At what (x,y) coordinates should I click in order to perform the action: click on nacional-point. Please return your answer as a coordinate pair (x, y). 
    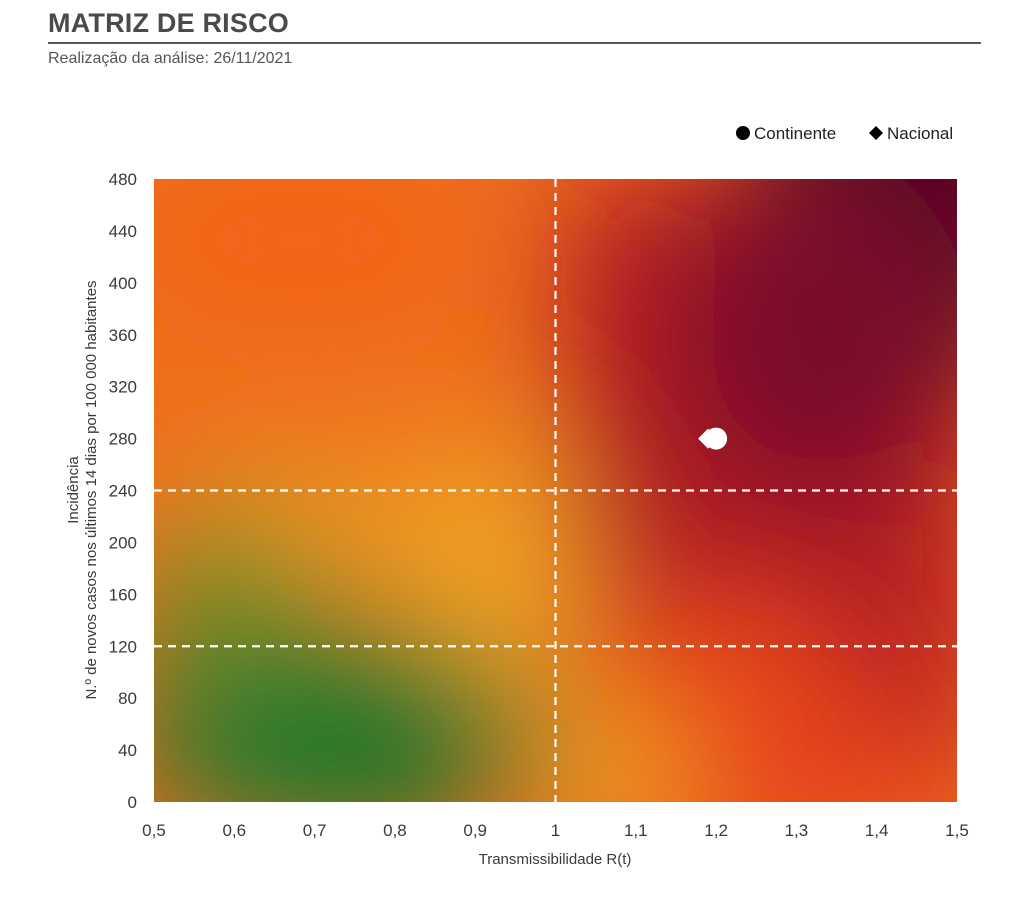
    Looking at the image, I should click on (708, 438).